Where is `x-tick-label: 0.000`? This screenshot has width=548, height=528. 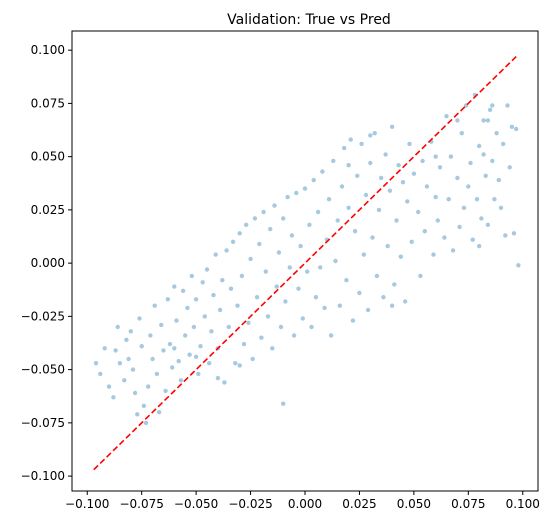
x-tick-label: 0.000 is located at coordinates (305, 504).